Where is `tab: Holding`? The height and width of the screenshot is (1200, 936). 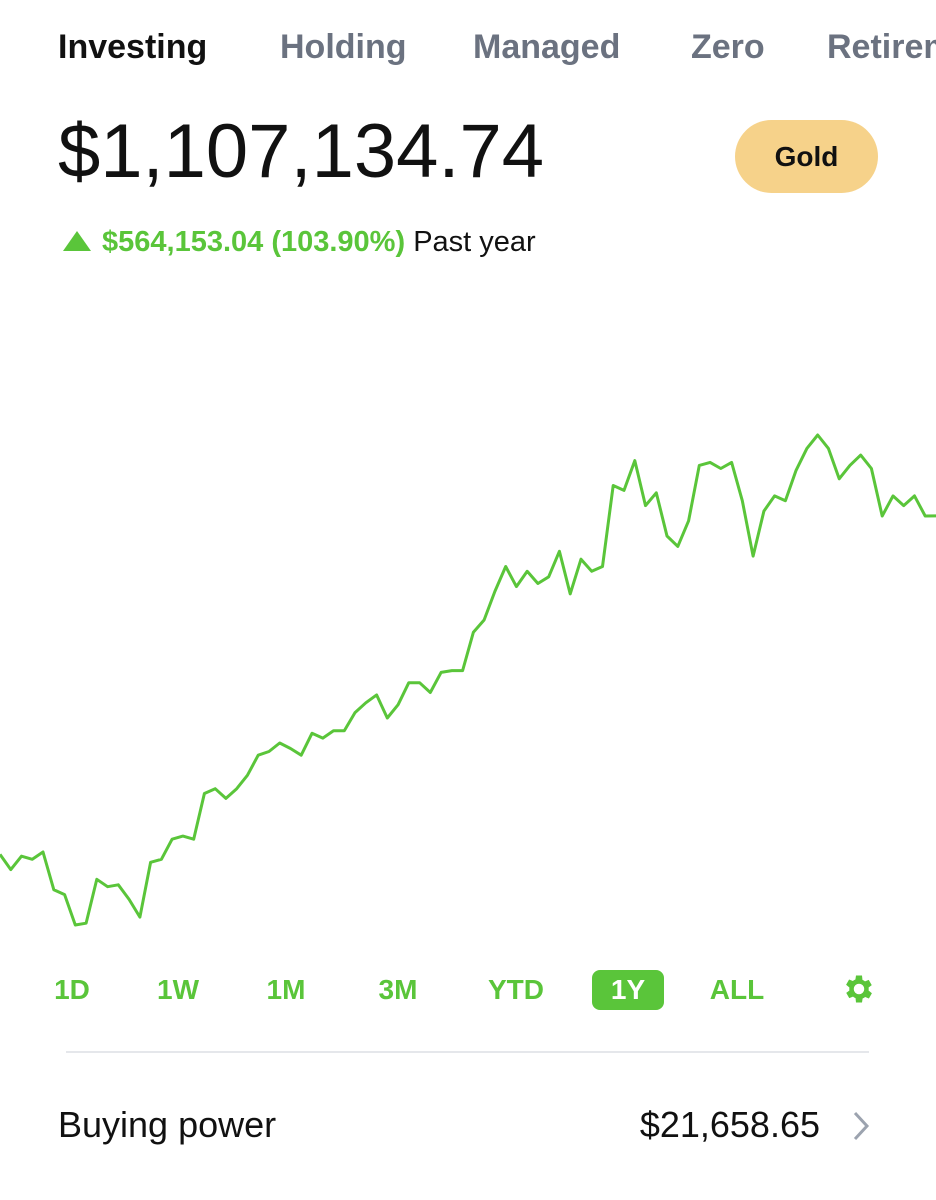
tab: Holding is located at coordinates (343, 47).